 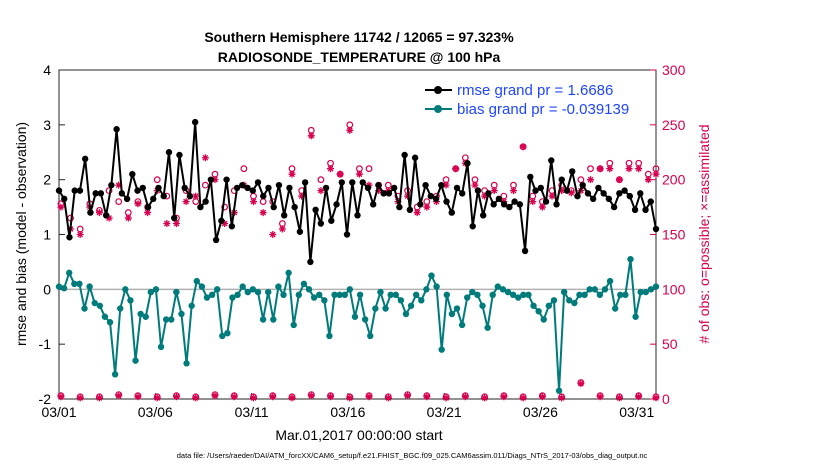 I want to click on x-tick-label: 03/11, so click(x=252, y=412).